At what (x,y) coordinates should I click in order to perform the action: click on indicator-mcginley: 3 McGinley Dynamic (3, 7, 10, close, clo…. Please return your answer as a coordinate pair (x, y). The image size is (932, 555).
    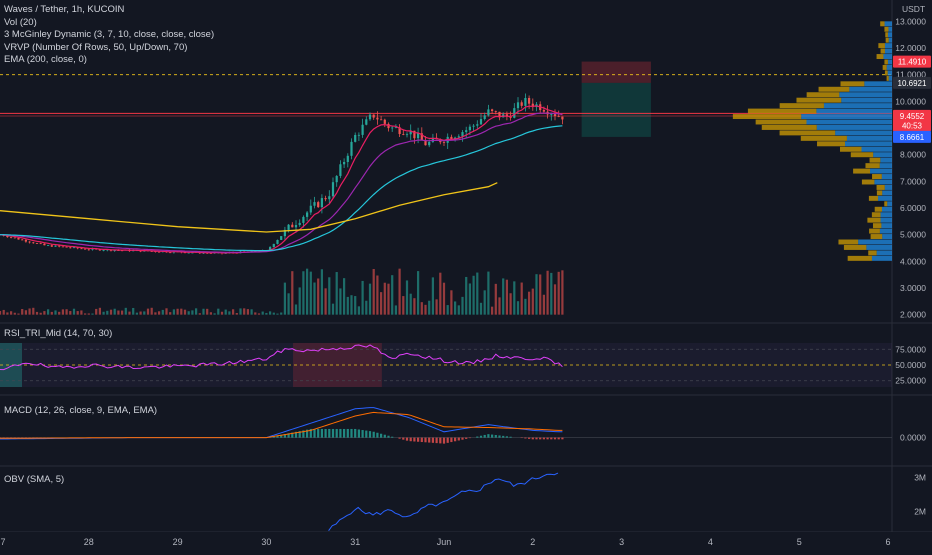
    Looking at the image, I should click on (109, 35).